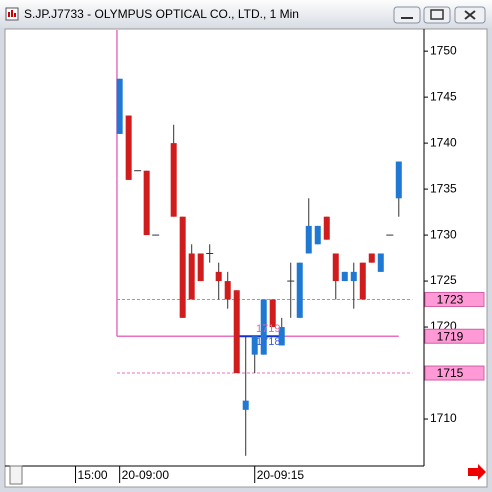 The image size is (492, 492). I want to click on scroll-right-arrow, so click(477, 472).